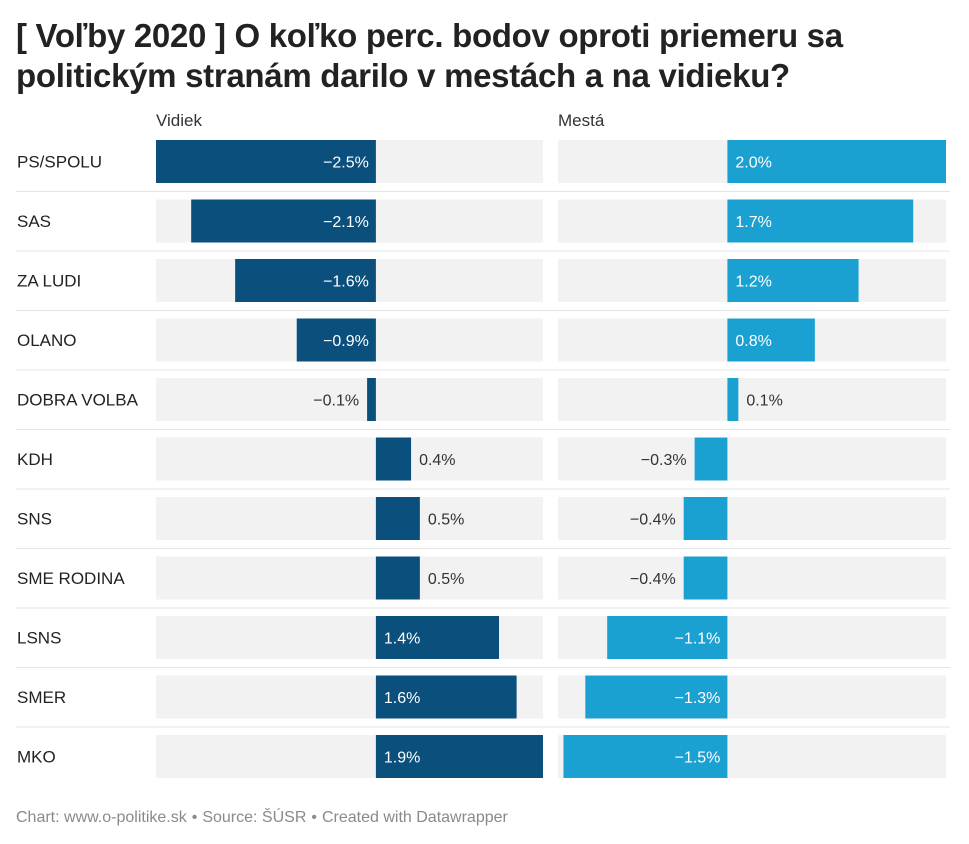 The height and width of the screenshot is (844, 969). What do you see at coordinates (402, 758) in the screenshot?
I see `data-label: 1.9%` at bounding box center [402, 758].